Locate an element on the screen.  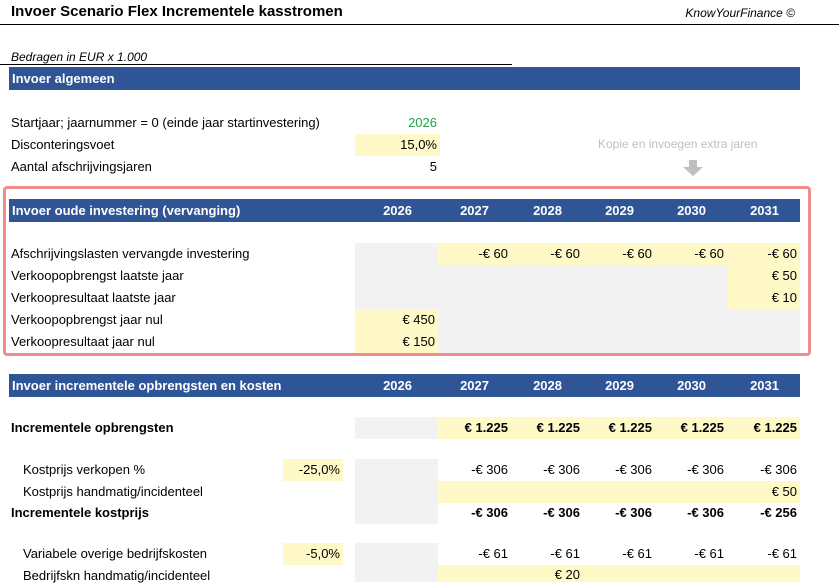
year-header: 2026 is located at coordinates (397, 385).